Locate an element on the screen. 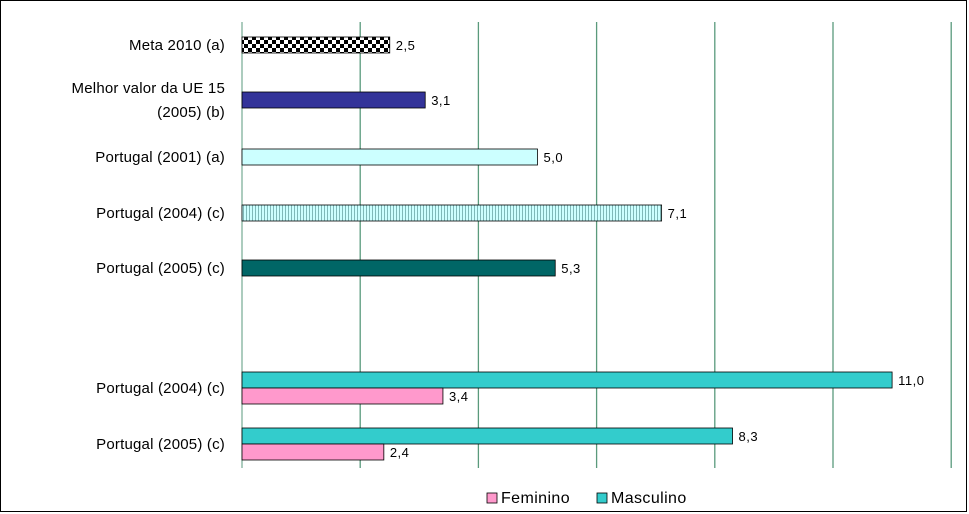  data-label: 11,0 is located at coordinates (911, 380).